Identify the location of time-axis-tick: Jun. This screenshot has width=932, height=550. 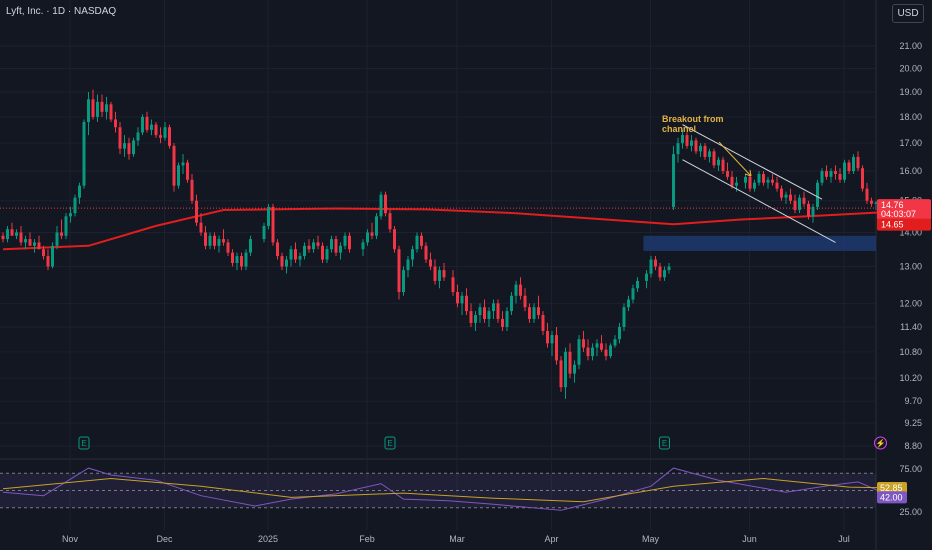
(749, 539).